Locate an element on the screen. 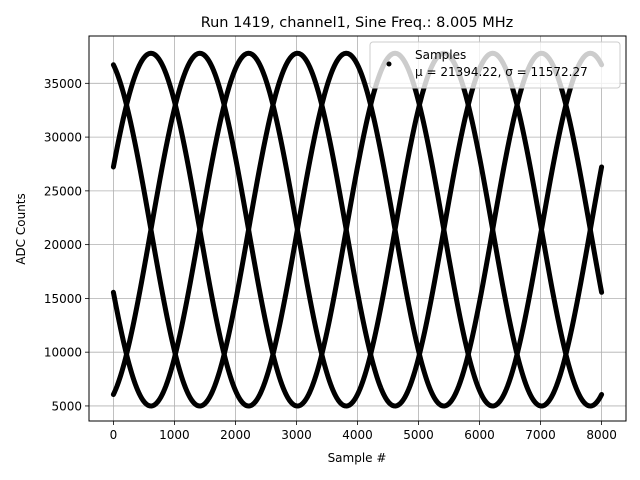 The height and width of the screenshot is (480, 640). legend: Samples μ = 21394.22, σ = 11572.27 is located at coordinates (495, 65).